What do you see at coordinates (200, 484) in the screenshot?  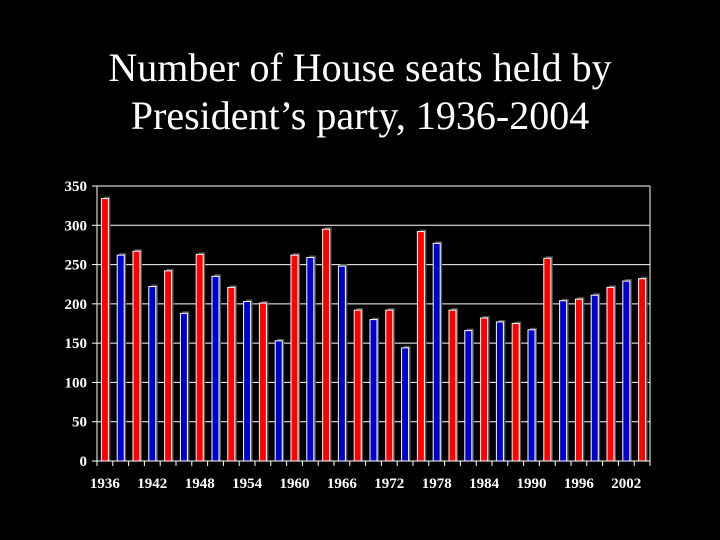 I see `x-tick-label: 1948` at bounding box center [200, 484].